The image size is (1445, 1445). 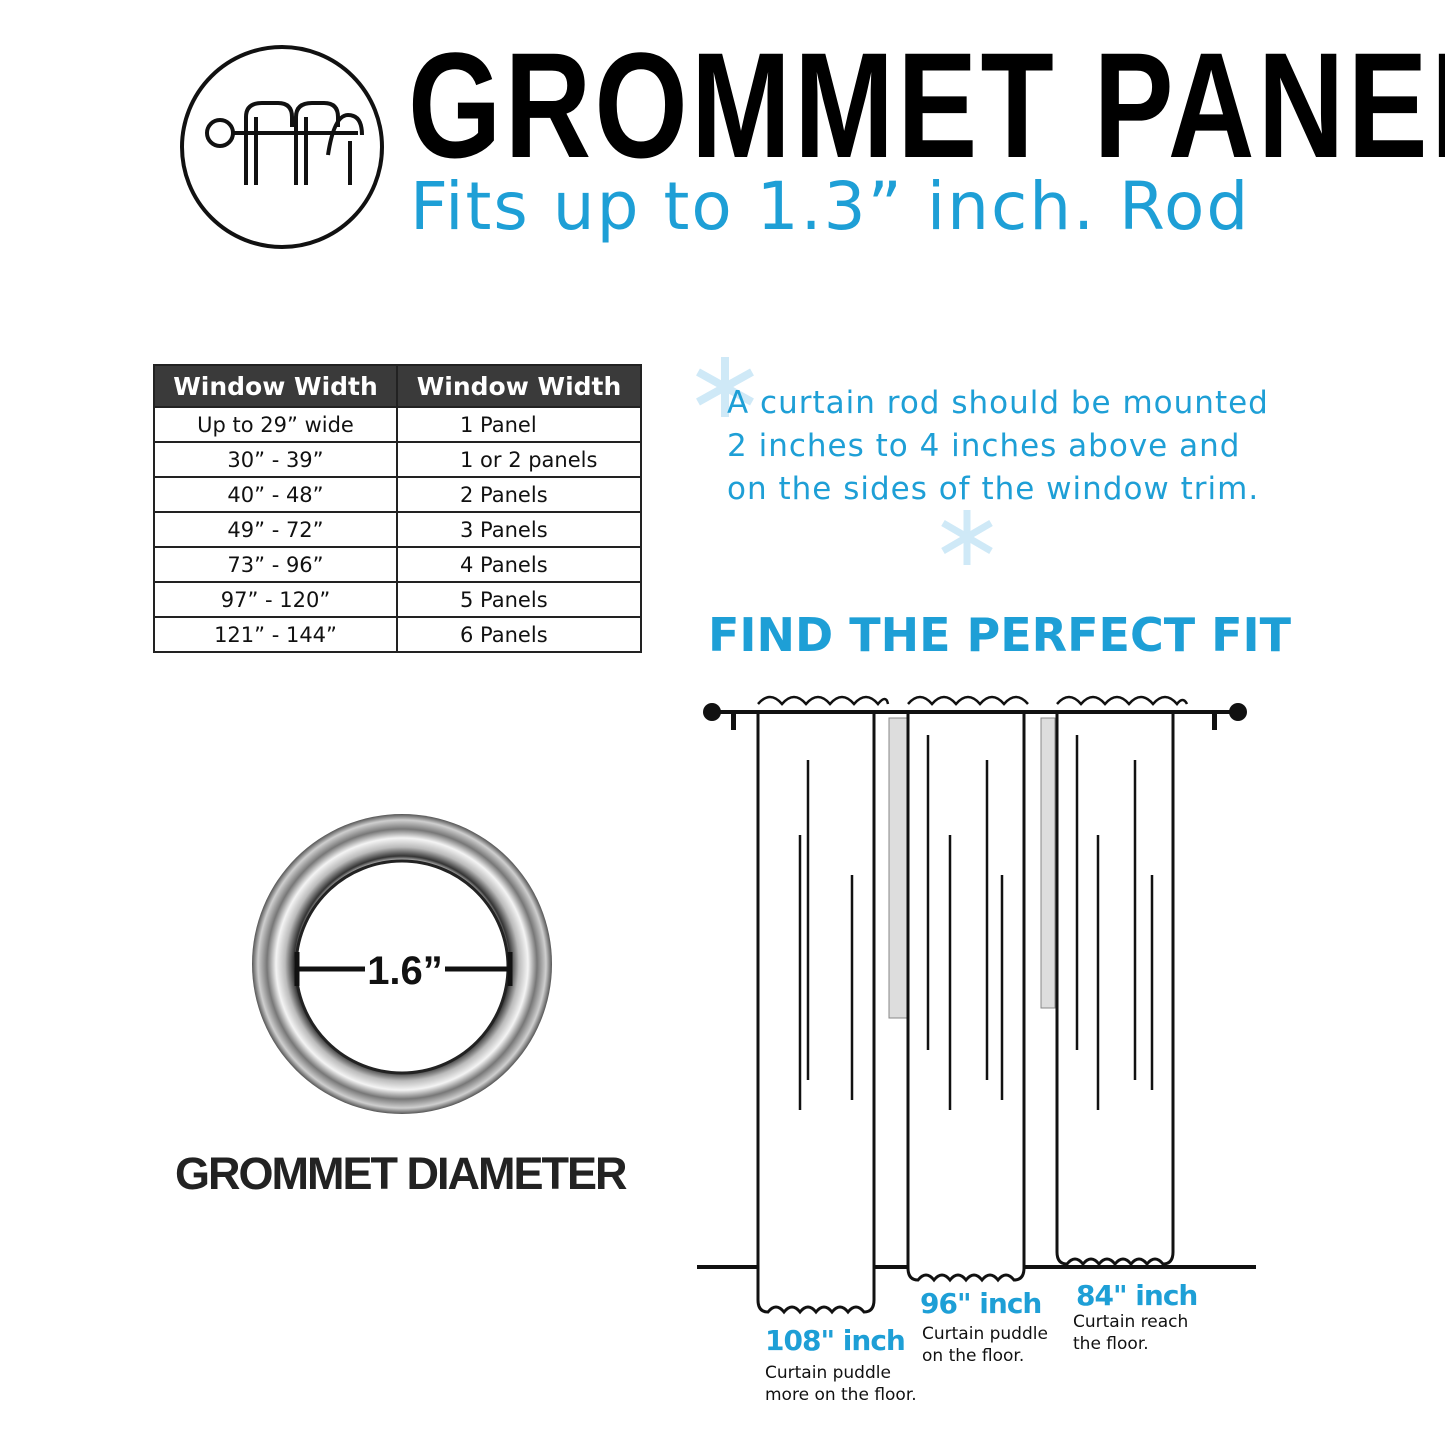 I want to click on width-cell: 49” - 72”, so click(x=275, y=529).